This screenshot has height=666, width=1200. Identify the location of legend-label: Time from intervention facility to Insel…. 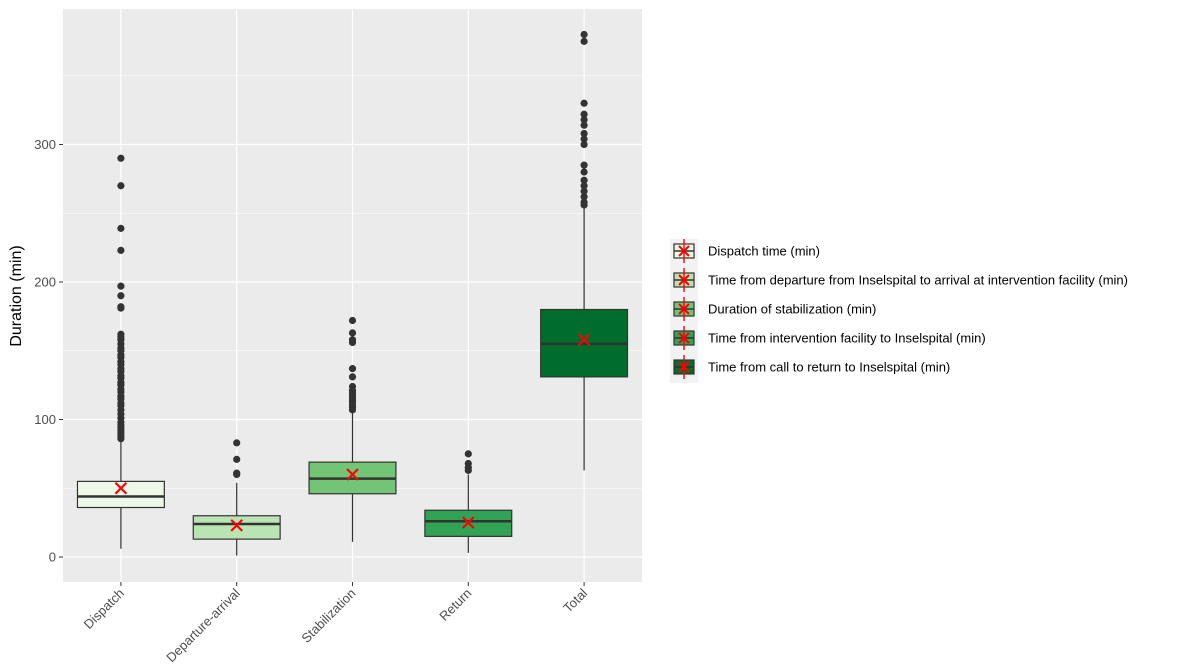
(847, 338).